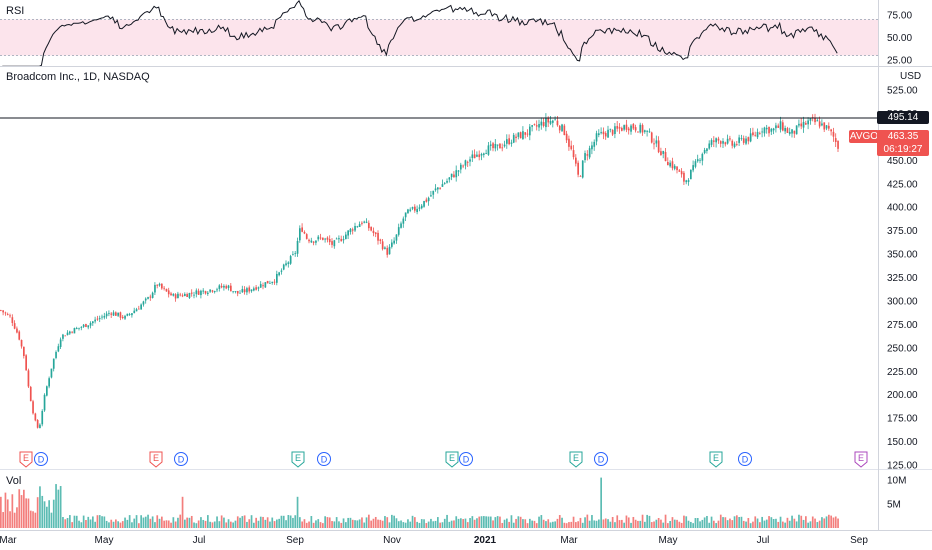 The height and width of the screenshot is (550, 932). Describe the element at coordinates (902, 184) in the screenshot. I see `price-tick-label: 425.00` at that location.